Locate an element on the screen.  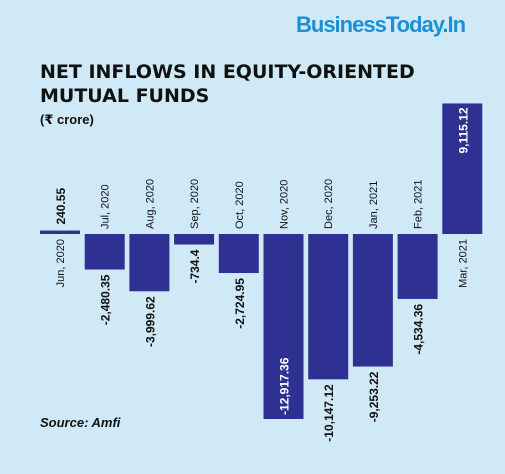
brand-logo: BusinessToday.In is located at coordinates (381, 24).